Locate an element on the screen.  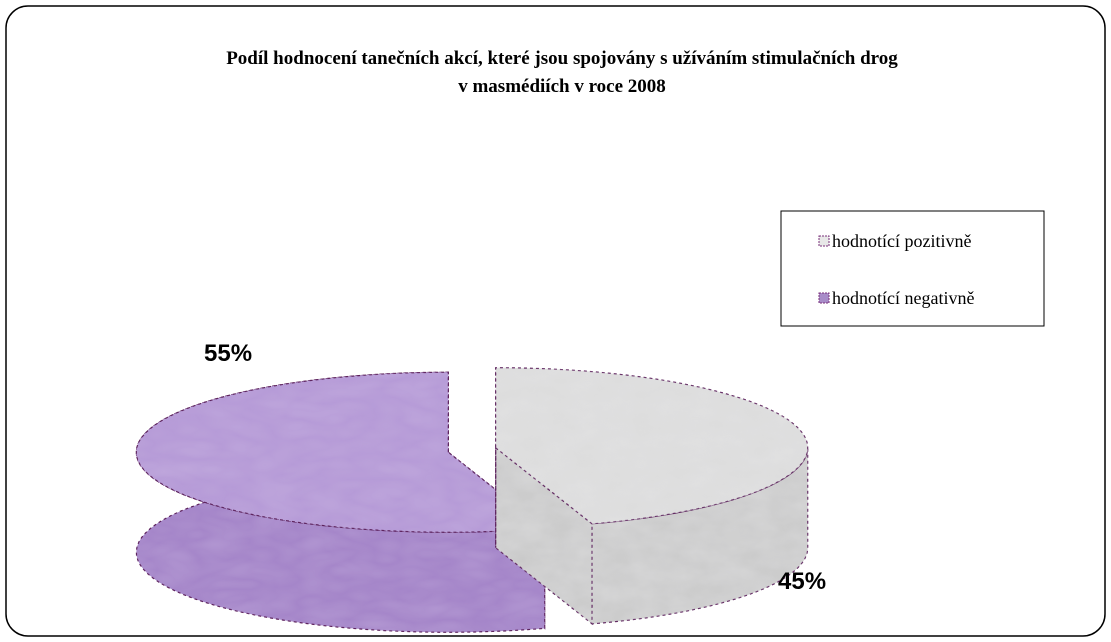
slice-positive-wall-texture is located at coordinates (544, 535).